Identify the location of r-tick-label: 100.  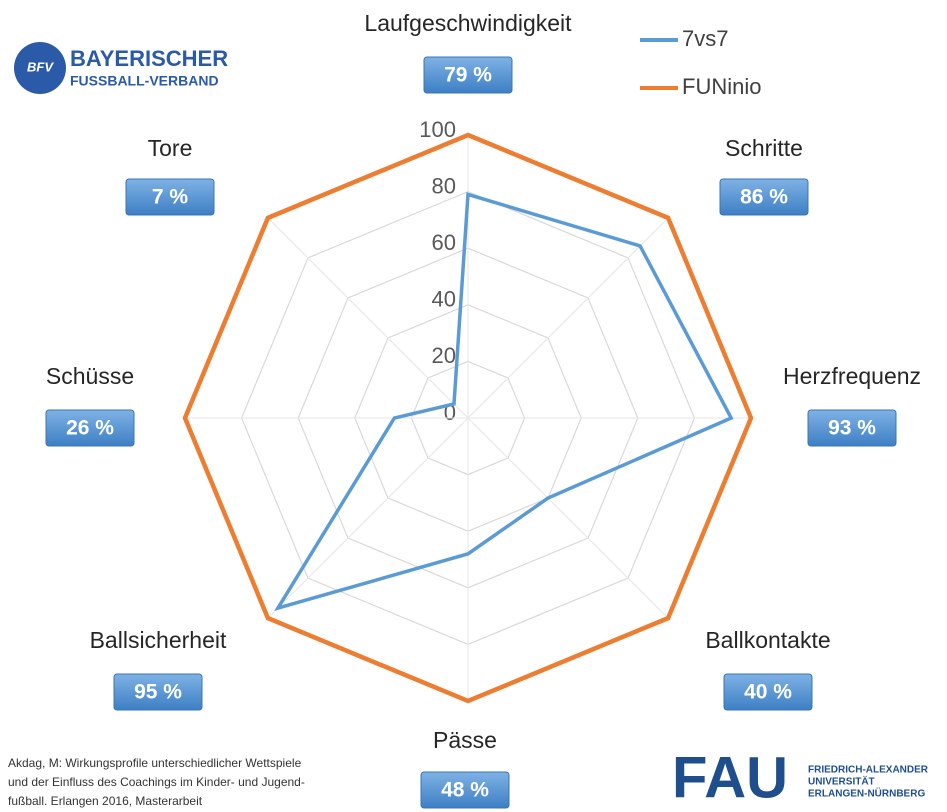
(437, 129).